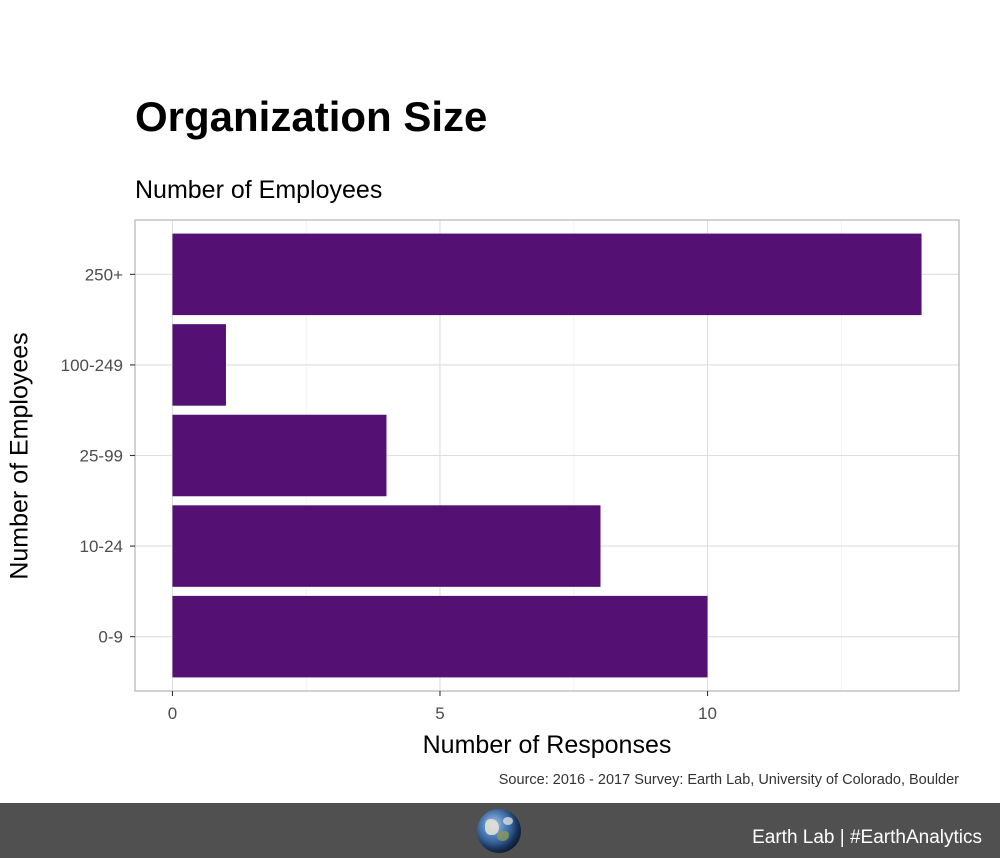 This screenshot has height=858, width=1000. Describe the element at coordinates (101, 546) in the screenshot. I see `y-tick-label: 10-24` at that location.